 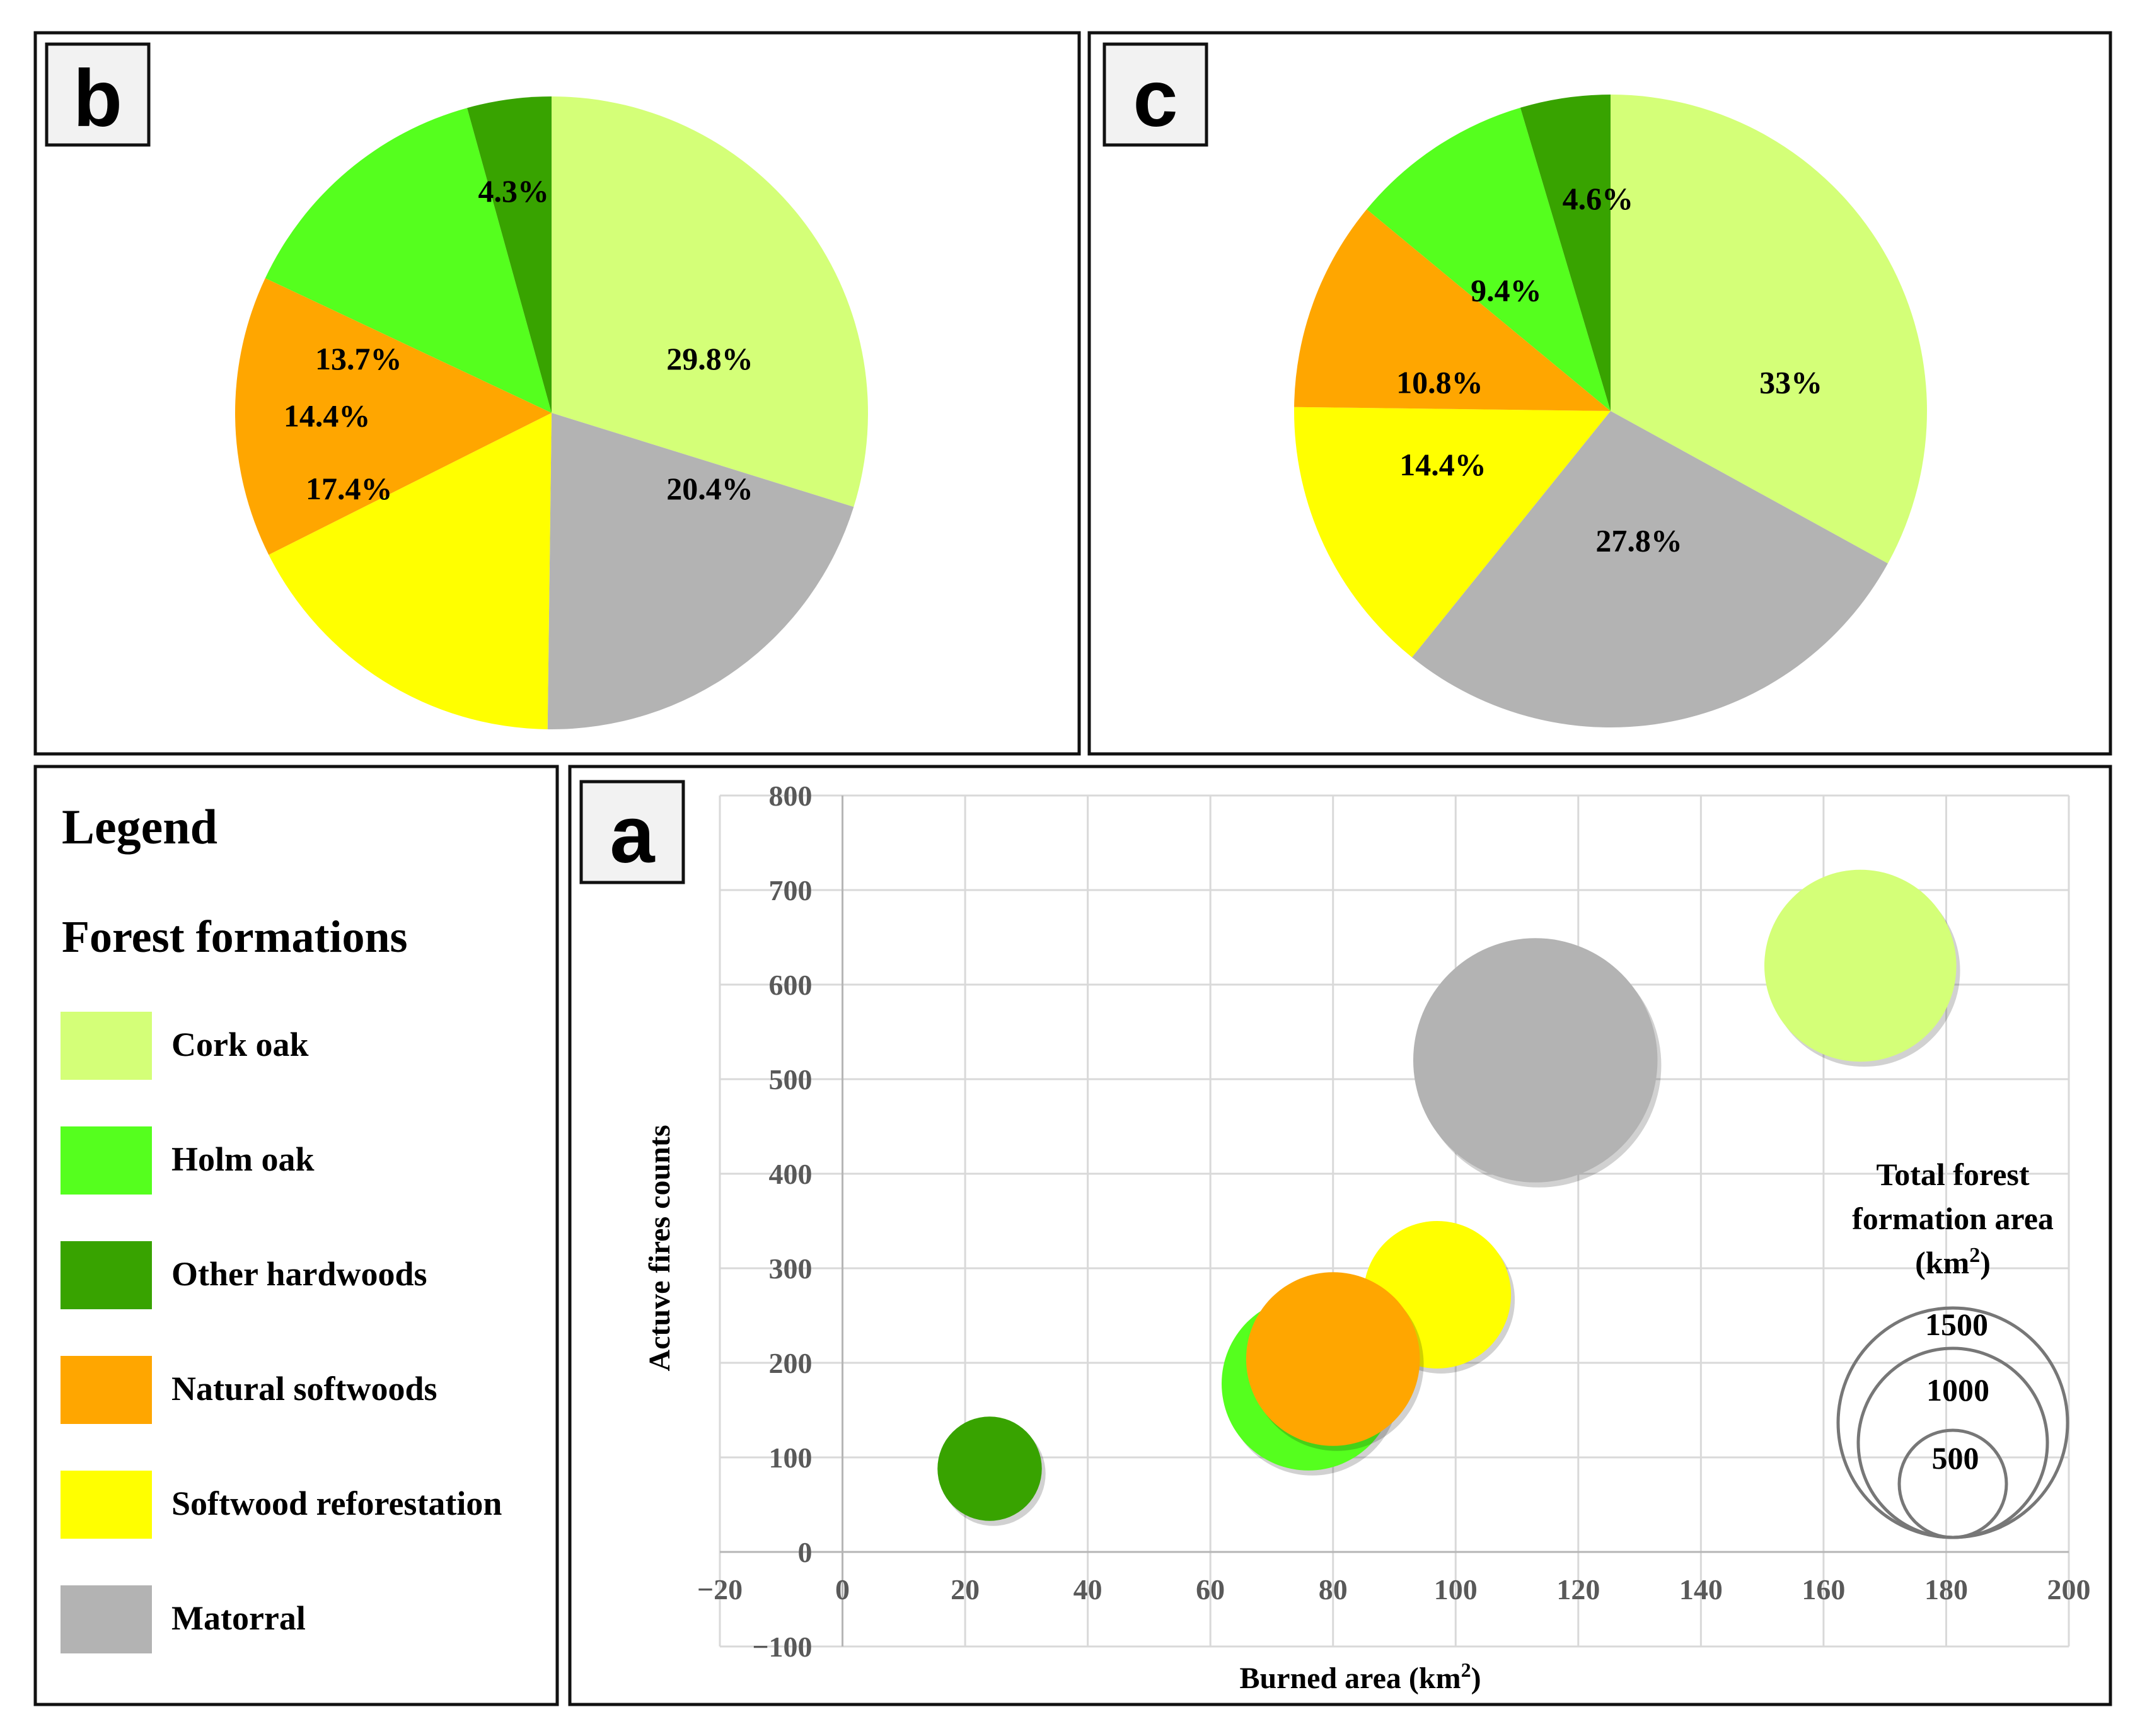 I want to click on legend-swatch-other-hardwoods, so click(x=106, y=1275).